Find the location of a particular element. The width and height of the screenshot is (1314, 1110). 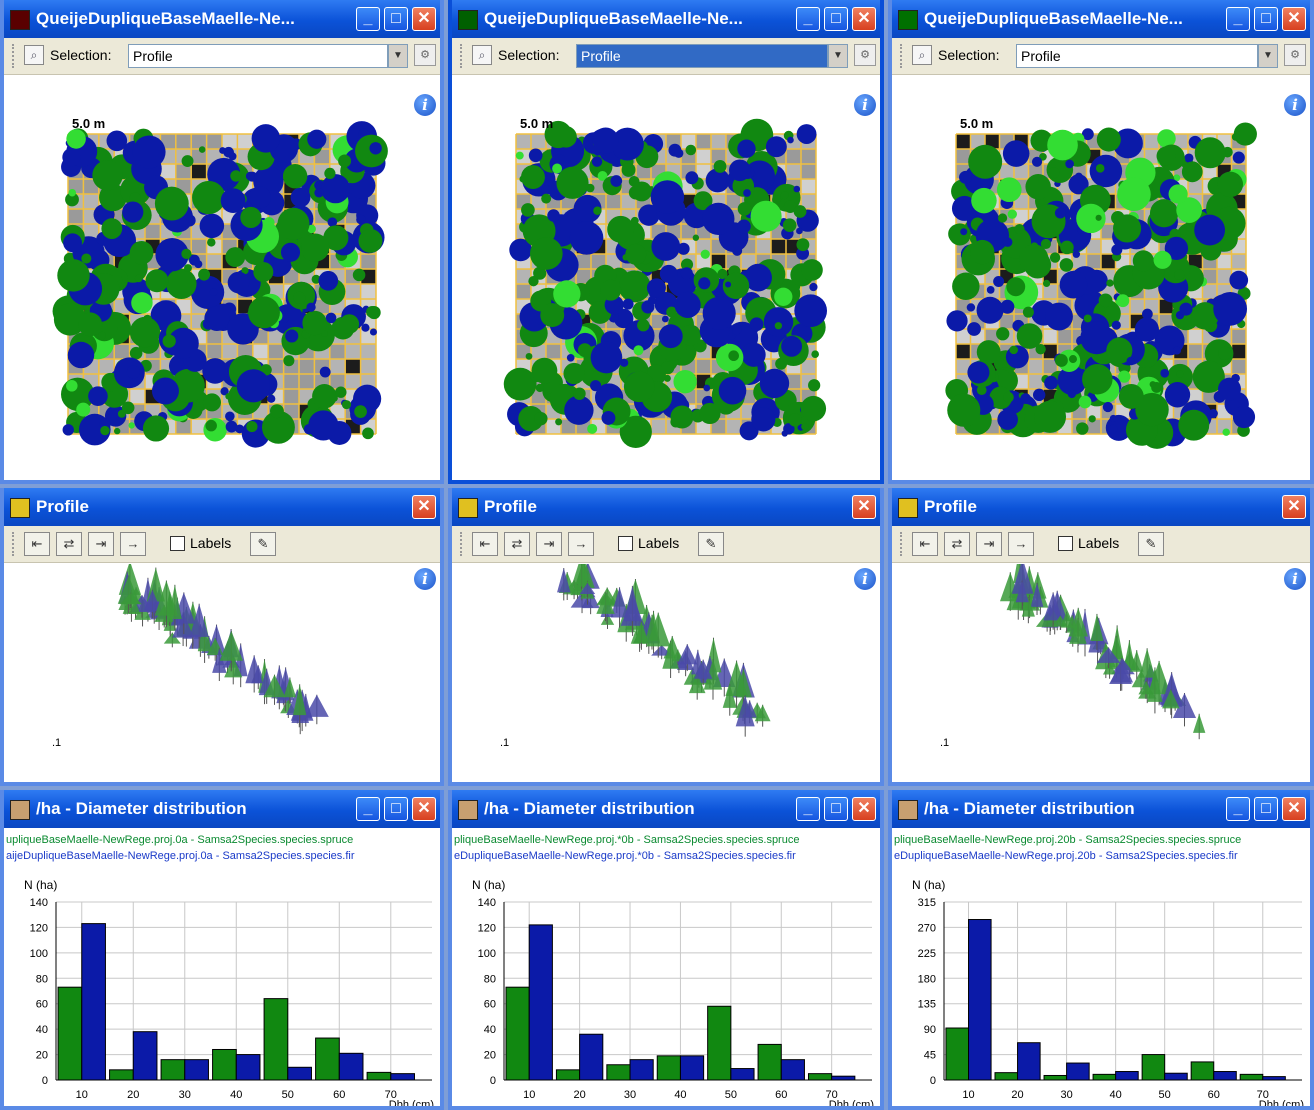

scale-label: 5.0 m is located at coordinates (976, 123).